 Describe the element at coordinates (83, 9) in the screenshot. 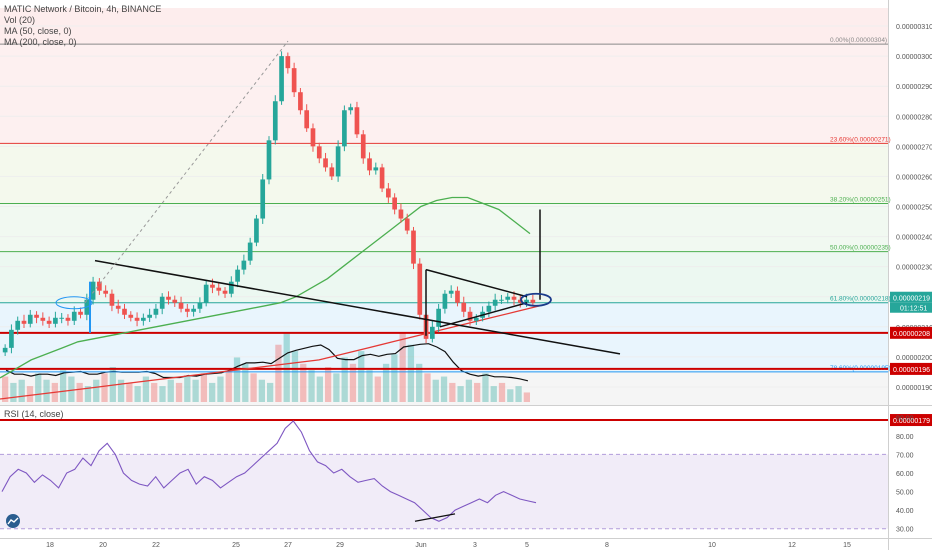

I see `symbol-title: MATIC Network / Bitcoin, 4h, BINANCE` at that location.